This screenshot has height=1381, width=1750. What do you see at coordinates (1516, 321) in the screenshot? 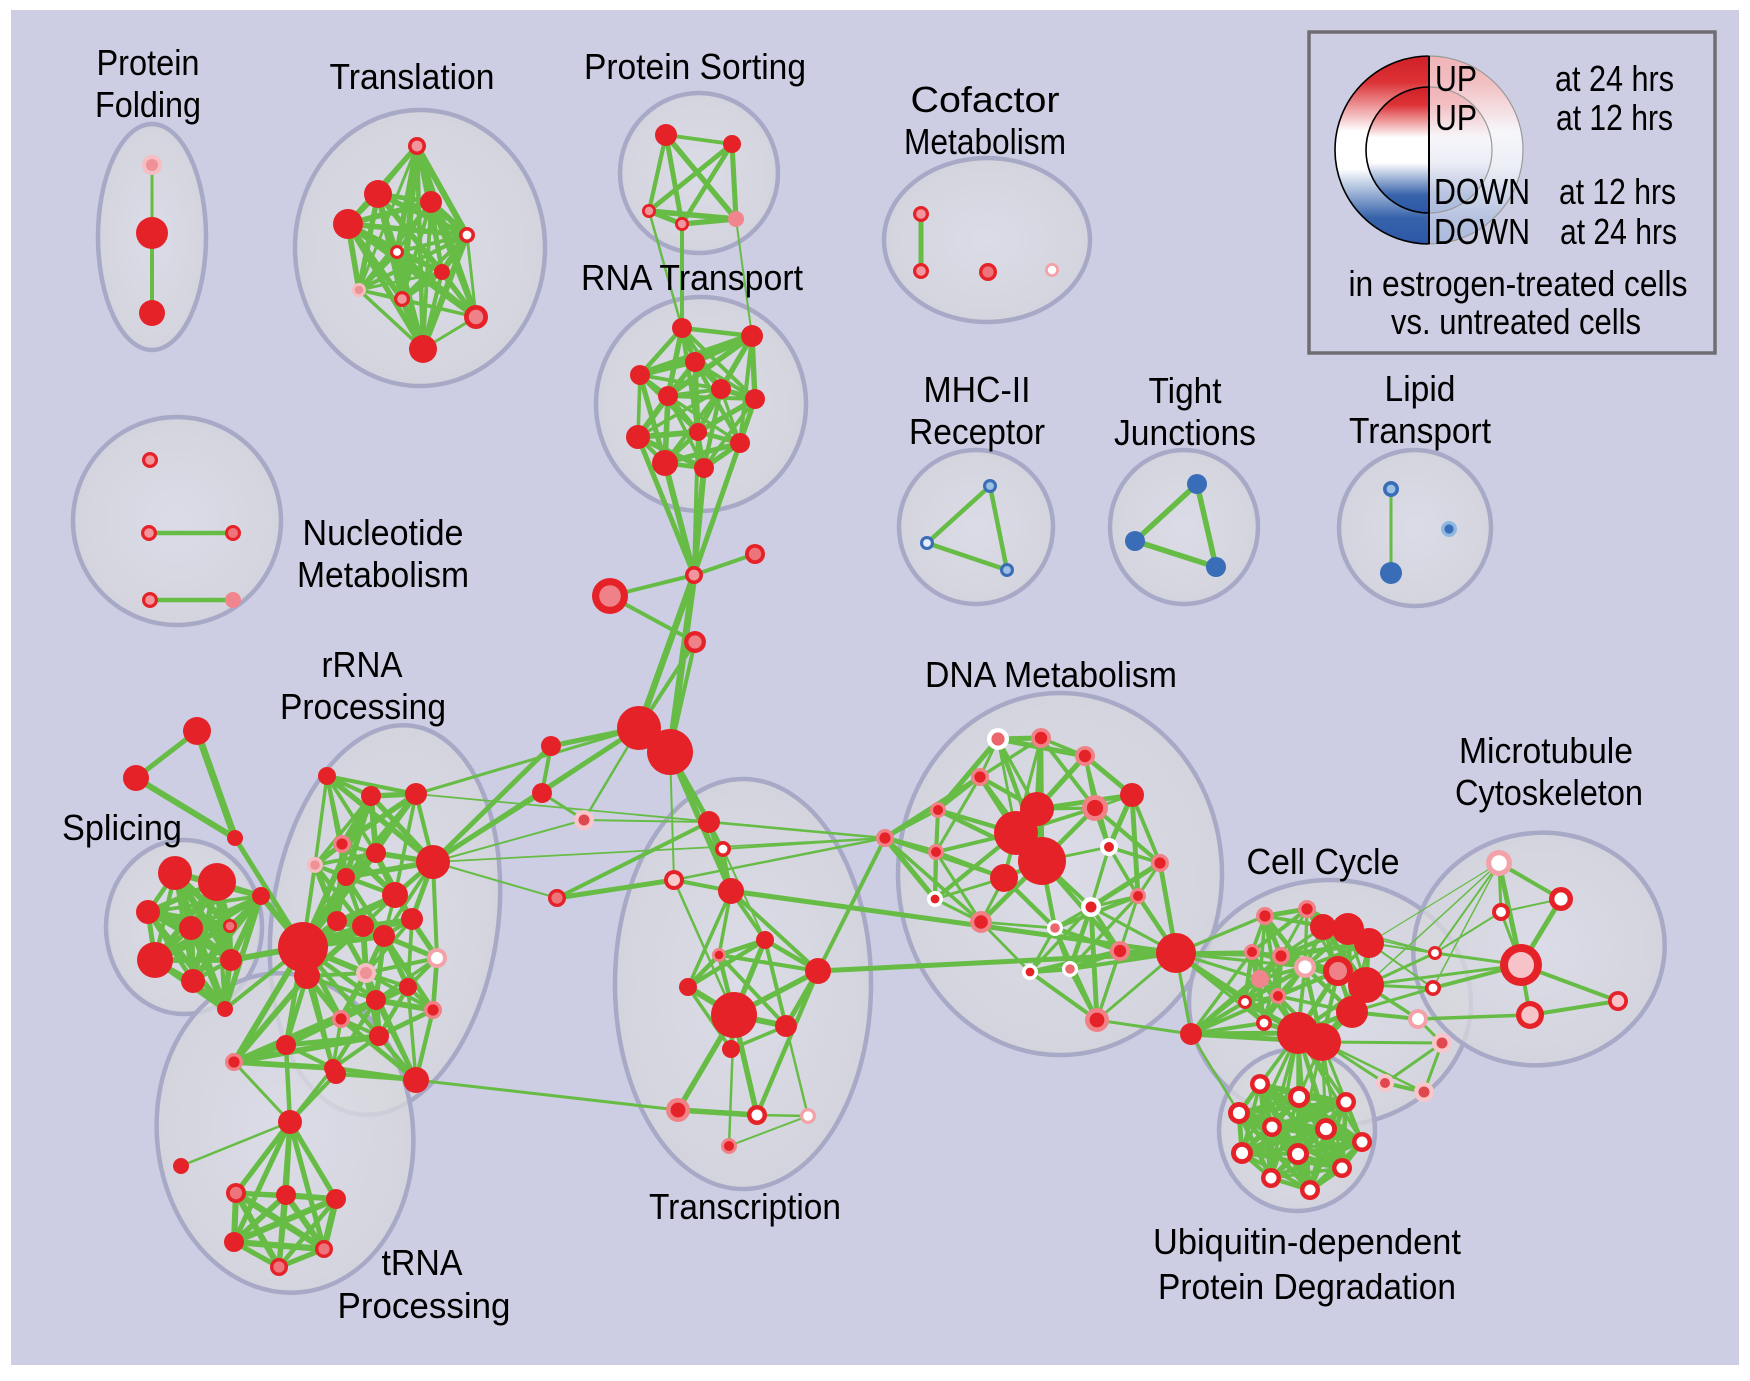
I see `svg-text: vs. untreated cells` at bounding box center [1516, 321].